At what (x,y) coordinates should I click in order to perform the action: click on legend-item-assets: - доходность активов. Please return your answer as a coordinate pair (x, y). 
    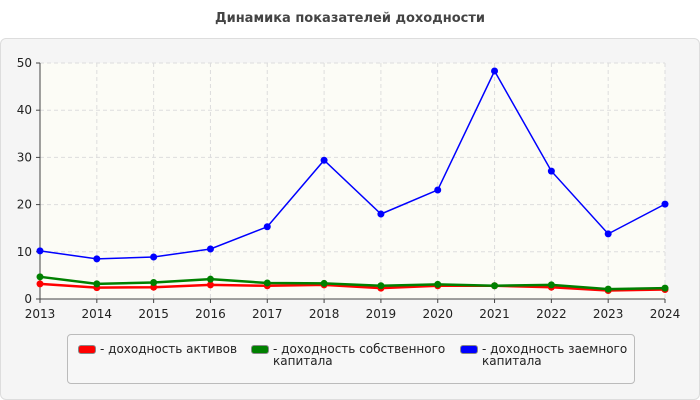
    Looking at the image, I should click on (168, 349).